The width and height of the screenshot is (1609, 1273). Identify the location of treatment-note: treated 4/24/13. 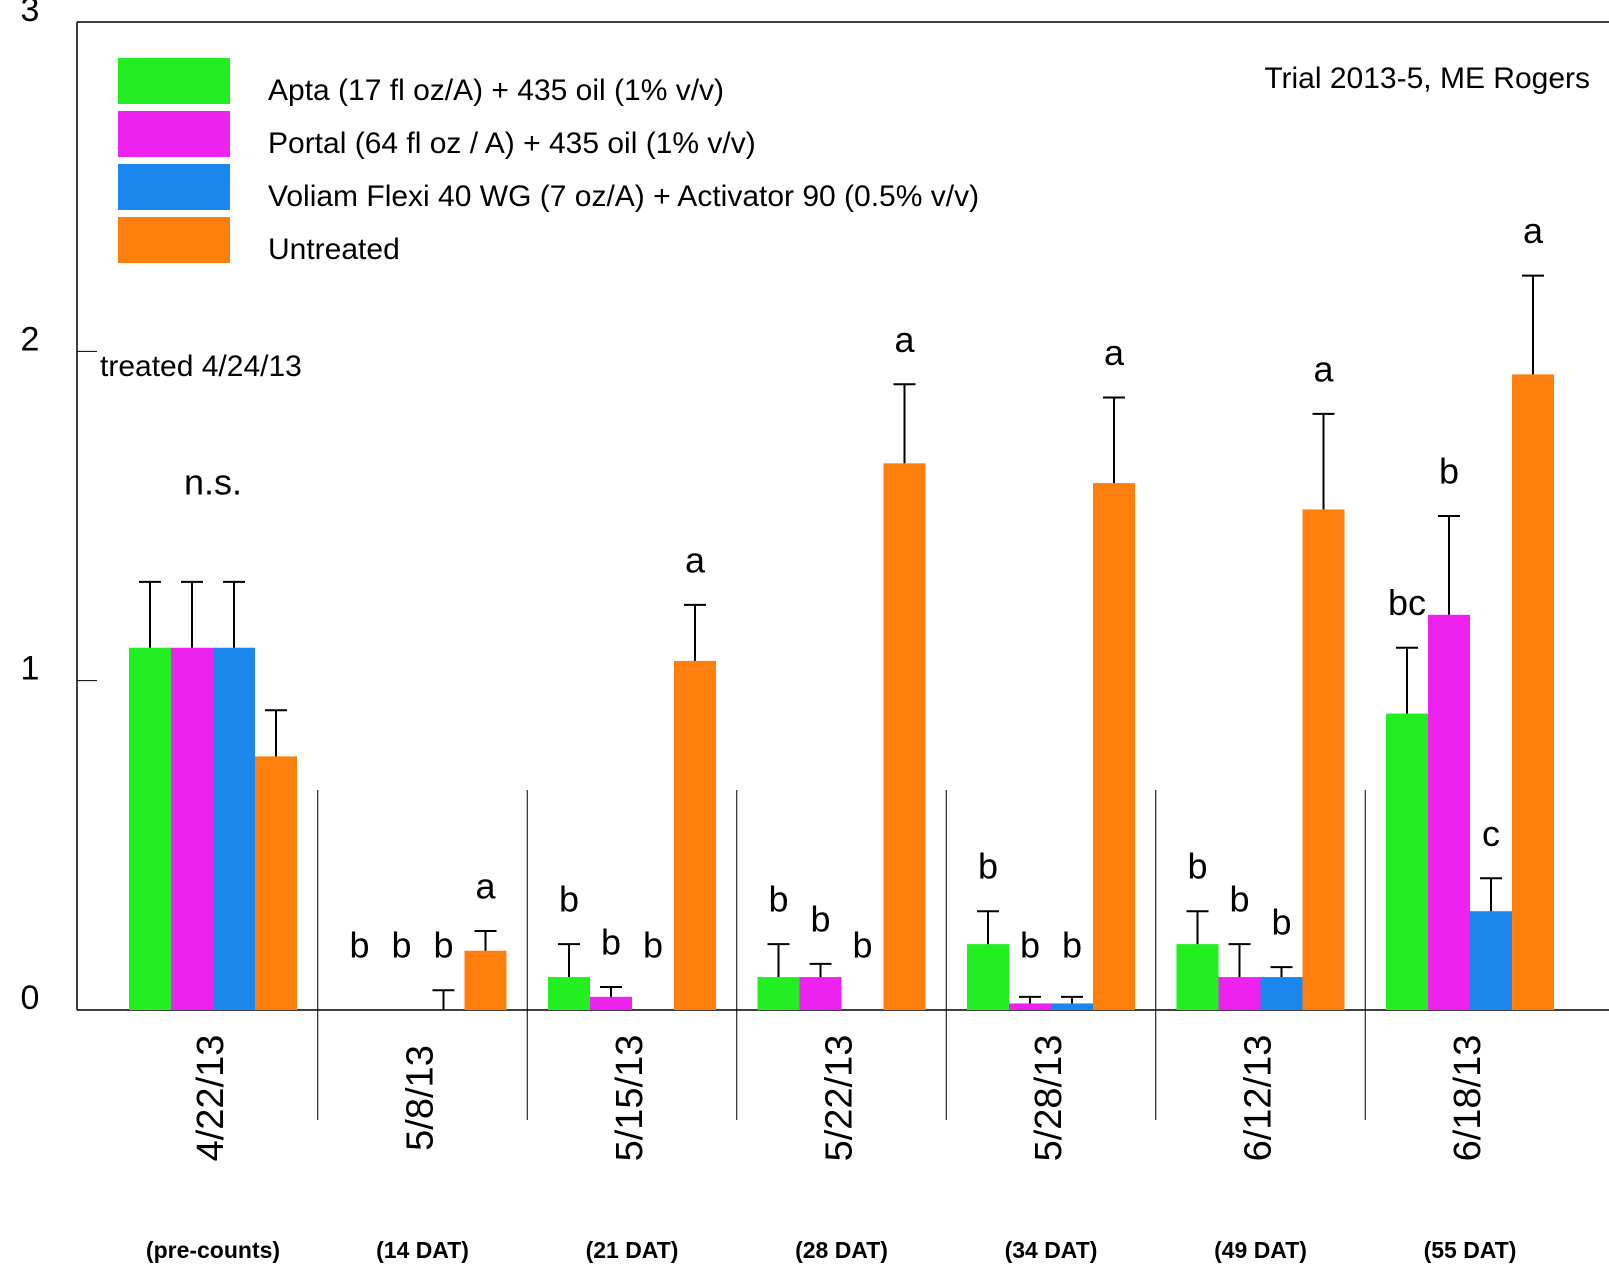
(201, 366).